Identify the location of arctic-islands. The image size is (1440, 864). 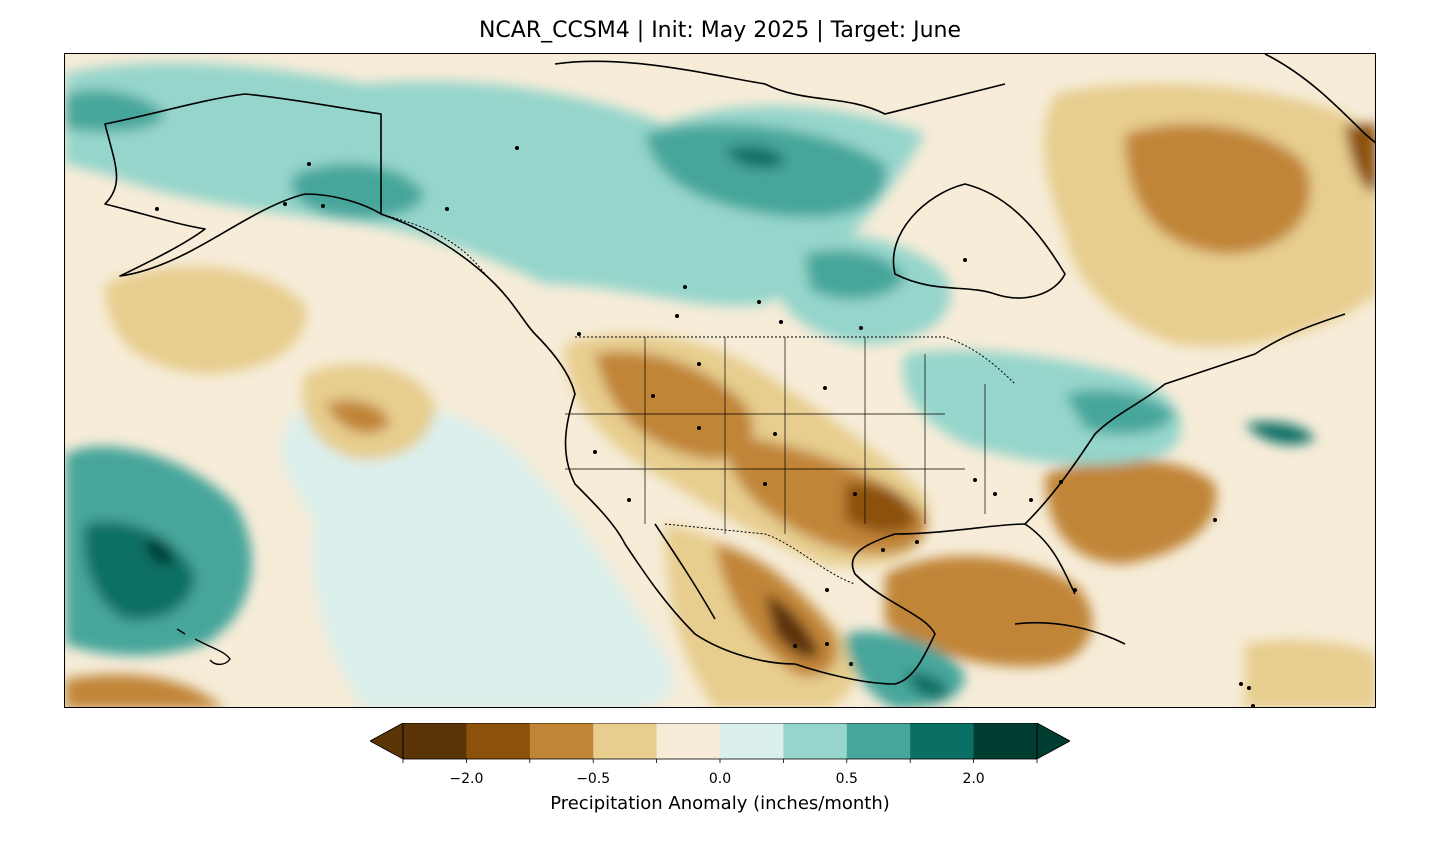
(780, 87).